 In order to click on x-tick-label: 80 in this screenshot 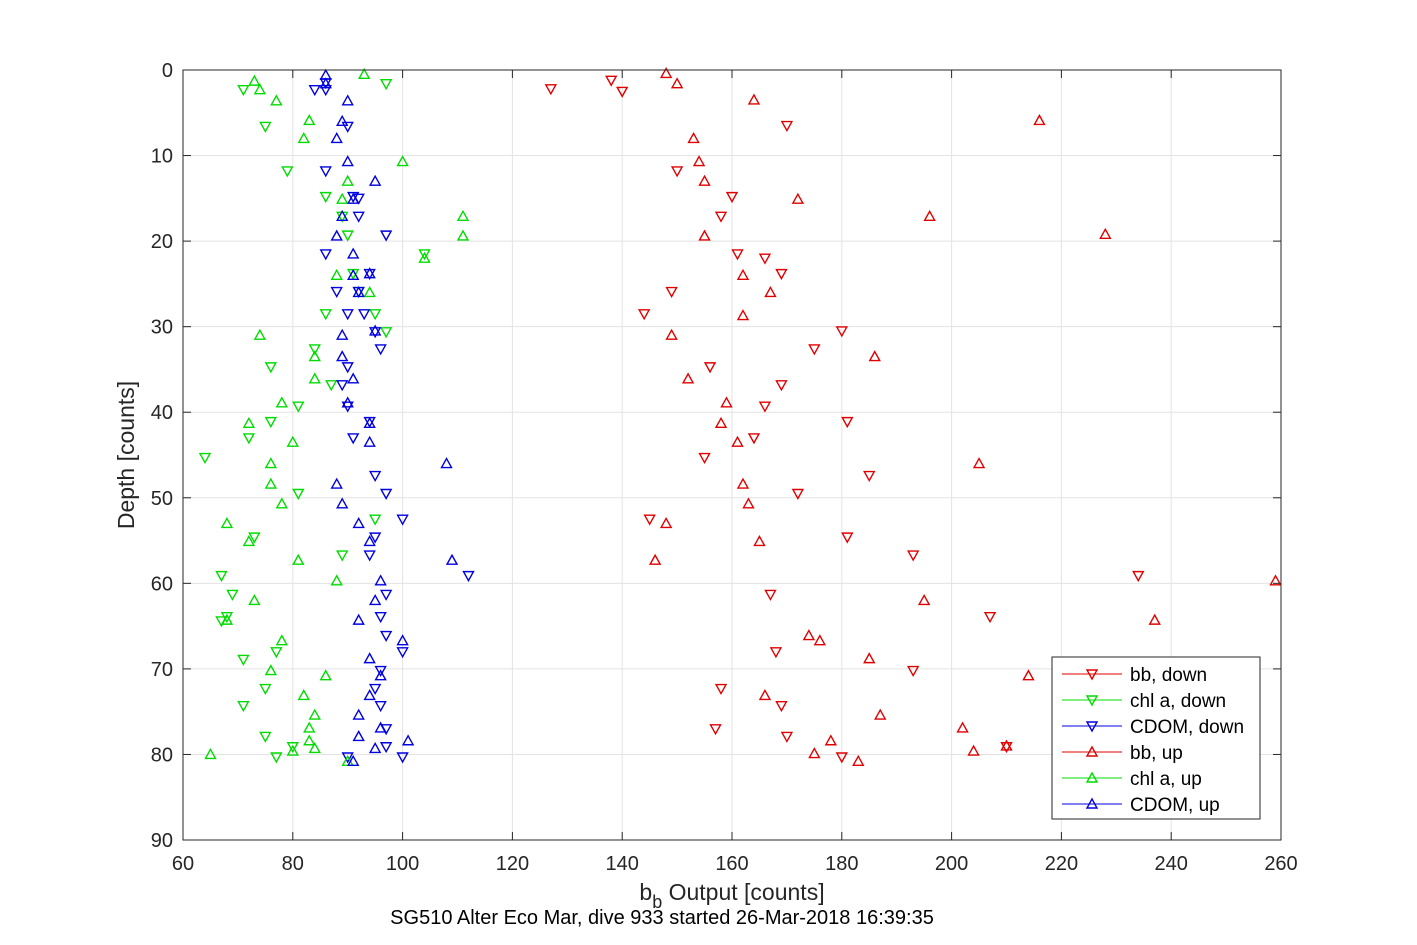, I will do `click(293, 864)`.